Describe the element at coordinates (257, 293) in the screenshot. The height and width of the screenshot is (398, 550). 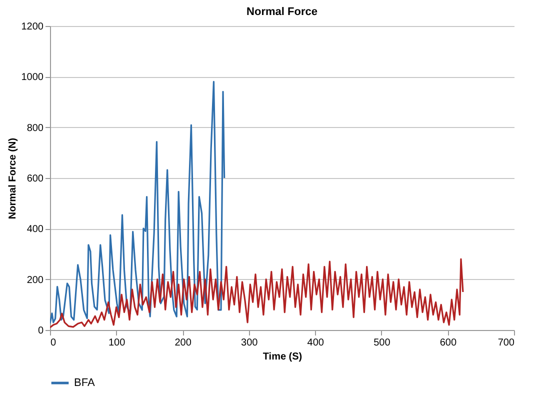
I see `line-series` at that location.